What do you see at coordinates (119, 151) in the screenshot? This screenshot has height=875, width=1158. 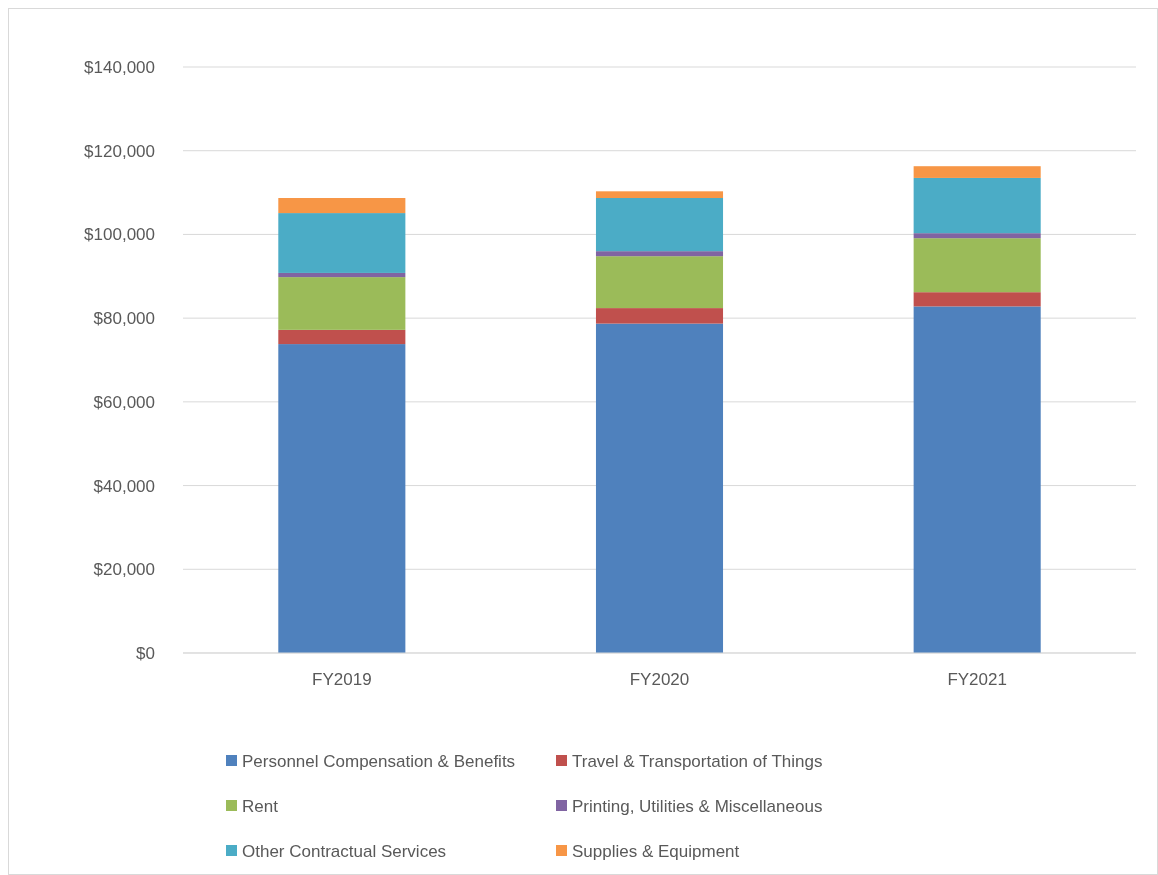 I see `y-tick-label: $120,000` at bounding box center [119, 151].